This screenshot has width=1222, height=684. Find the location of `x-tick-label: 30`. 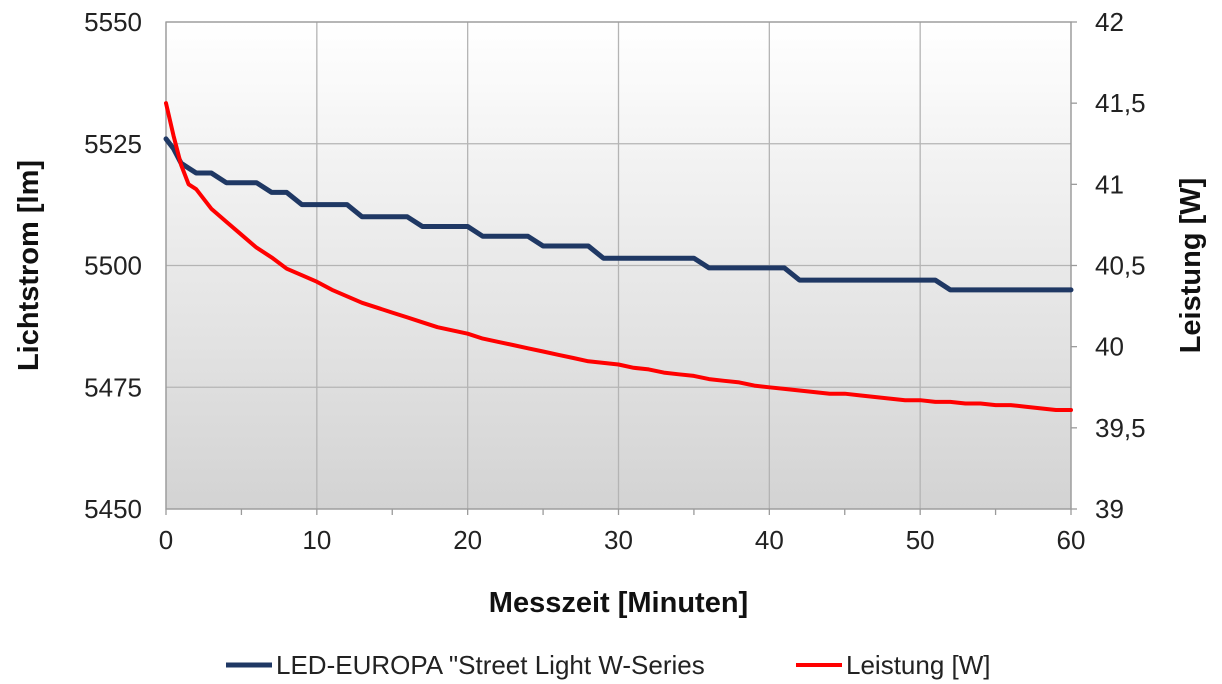

x-tick-label: 30 is located at coordinates (618, 540).